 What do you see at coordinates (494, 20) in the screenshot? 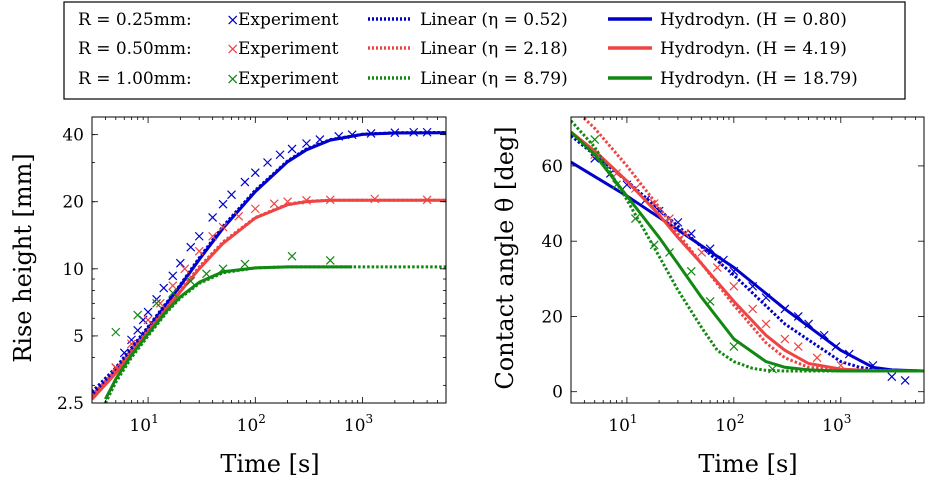
I see `legend-linear-label: Linear (η = 0.52)` at bounding box center [494, 20].